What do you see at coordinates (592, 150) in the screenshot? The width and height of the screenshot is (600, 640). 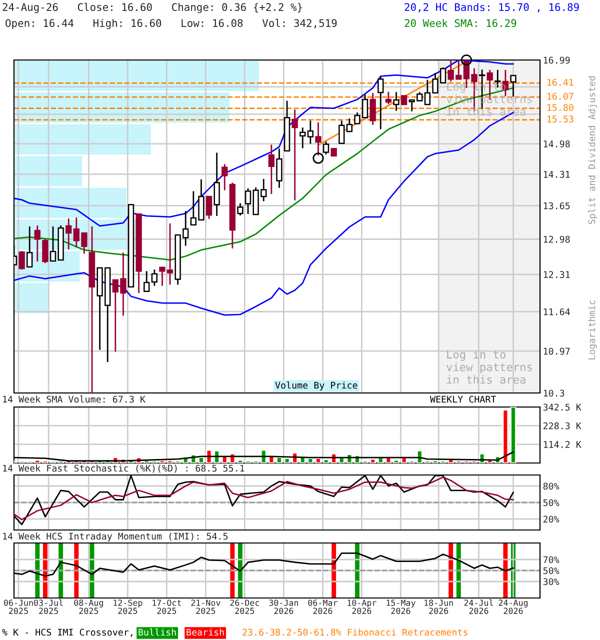 I see `y-axis-title: Split and Dividend Adjusted` at bounding box center [592, 150].